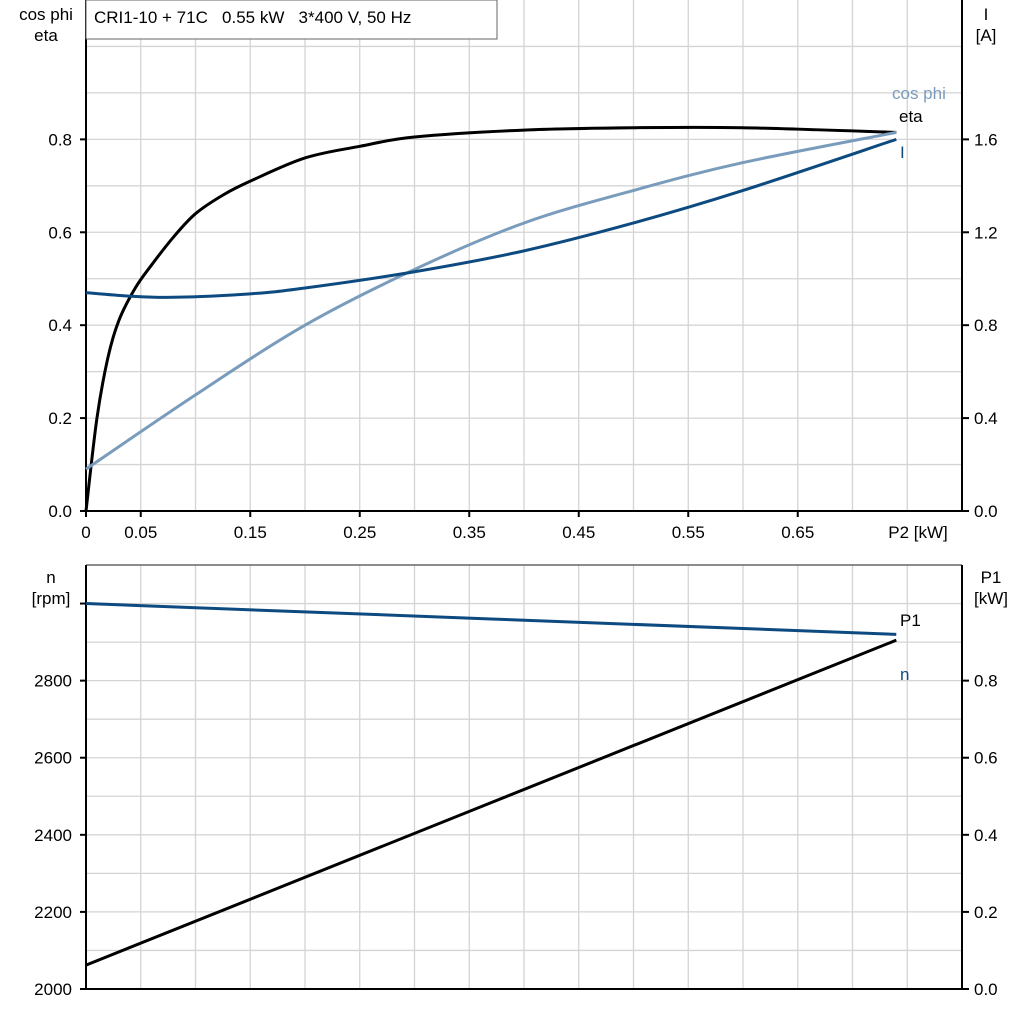 The width and height of the screenshot is (1024, 1024). I want to click on y-tick-label-left: 0.8, so click(60, 139).